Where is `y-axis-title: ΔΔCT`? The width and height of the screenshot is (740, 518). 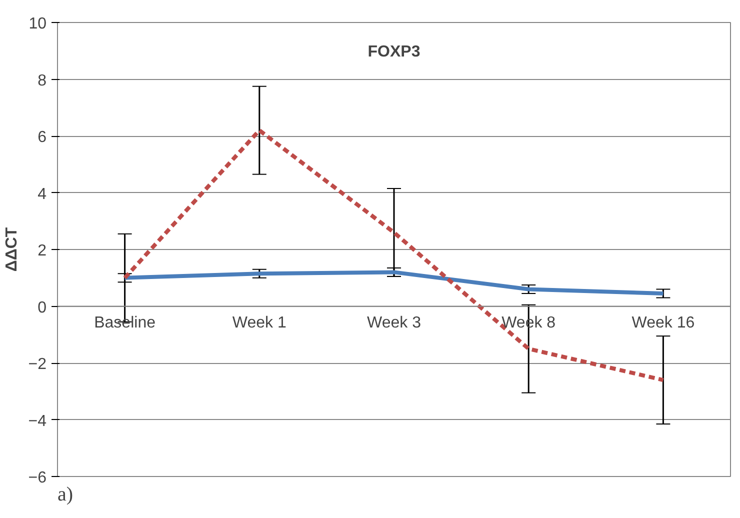
y-axis-title: ΔΔCT is located at coordinates (11, 249).